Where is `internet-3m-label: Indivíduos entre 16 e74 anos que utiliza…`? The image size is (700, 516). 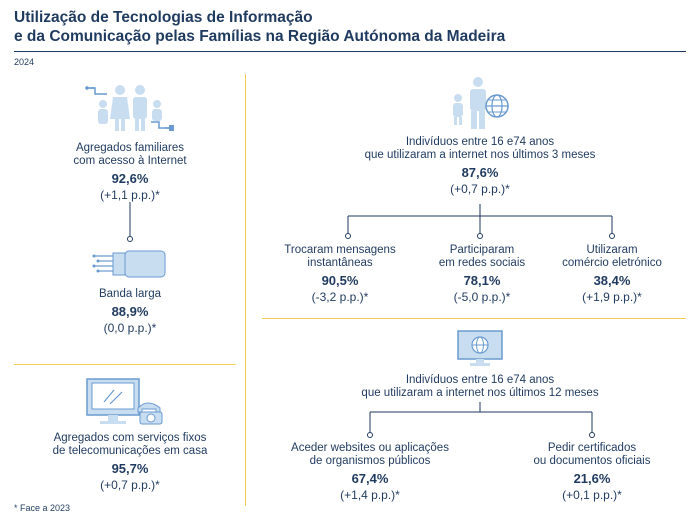
internet-3m-label: Indivíduos entre 16 e74 anos que utiliza… is located at coordinates (480, 149).